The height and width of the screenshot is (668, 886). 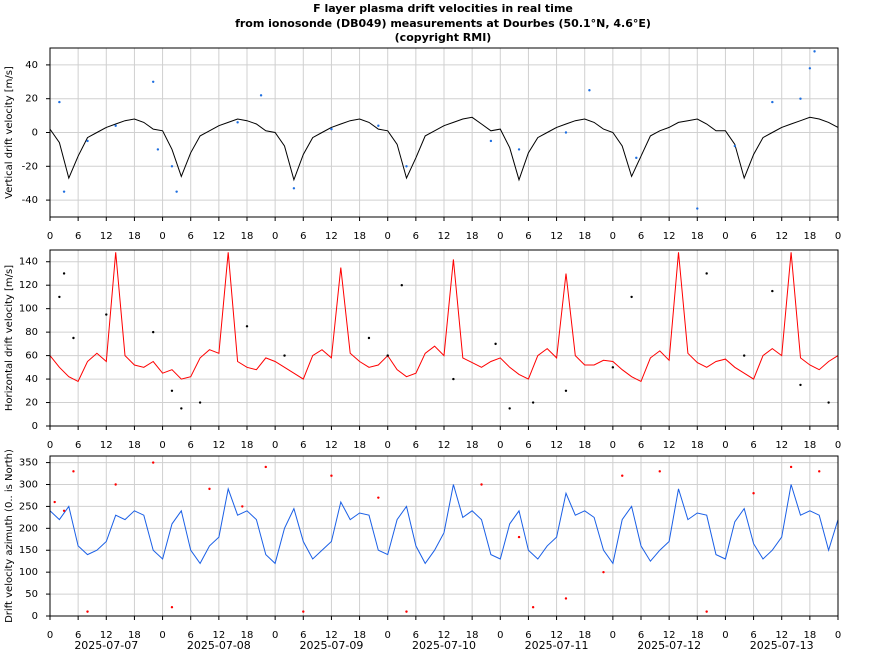 I want to click on date-label: 2025-07-08, so click(x=219, y=645).